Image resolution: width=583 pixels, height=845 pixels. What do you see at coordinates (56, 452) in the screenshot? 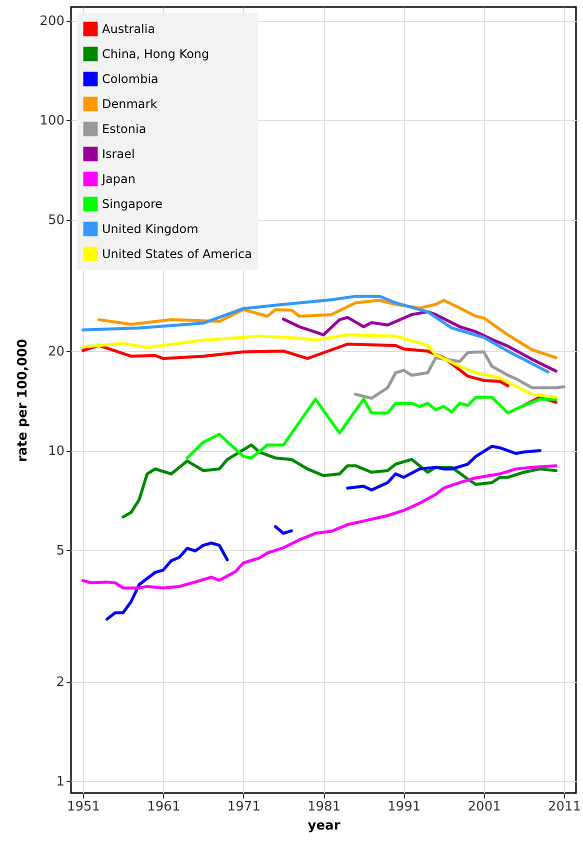
I see `y-tick-label: 10` at bounding box center [56, 452].